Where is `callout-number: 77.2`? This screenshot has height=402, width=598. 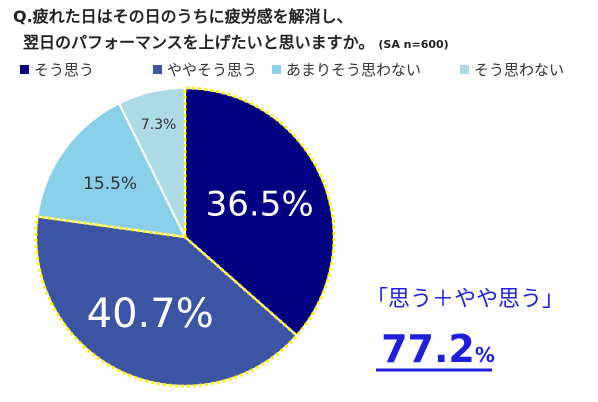
callout-number: 77.2 is located at coordinates (428, 349).